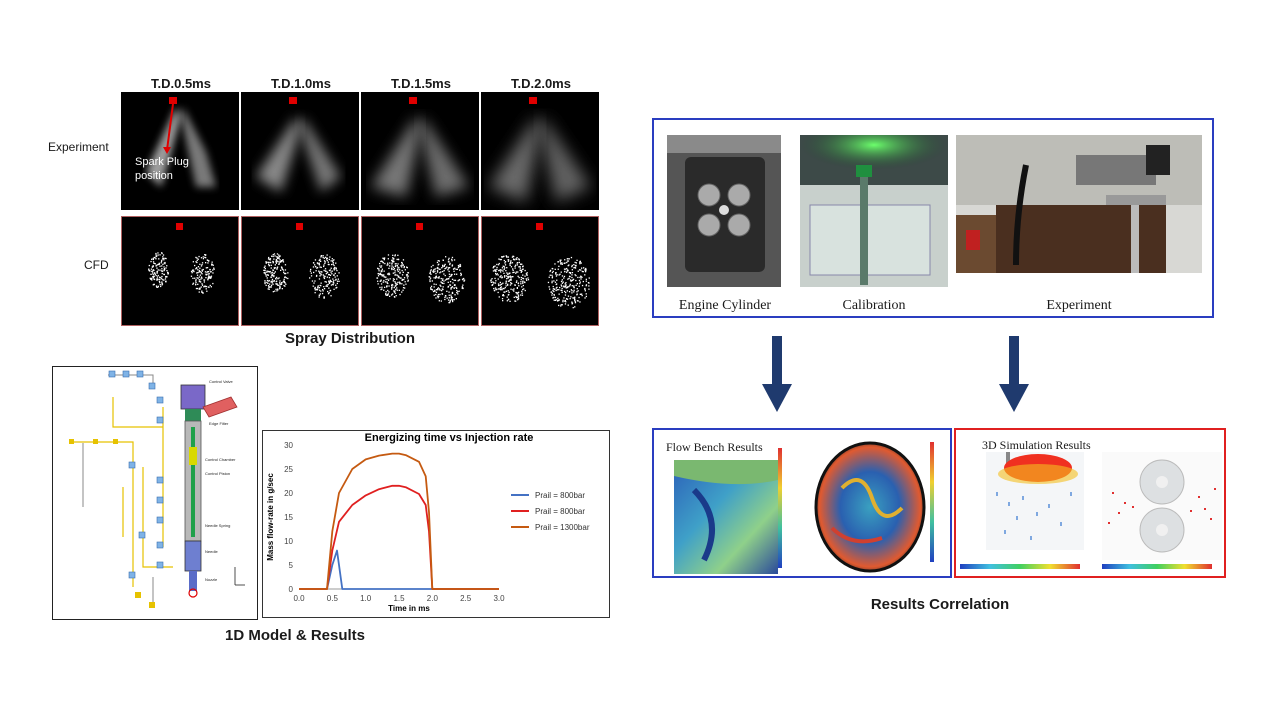  I want to click on x-tick-label: 0.5, so click(333, 598).